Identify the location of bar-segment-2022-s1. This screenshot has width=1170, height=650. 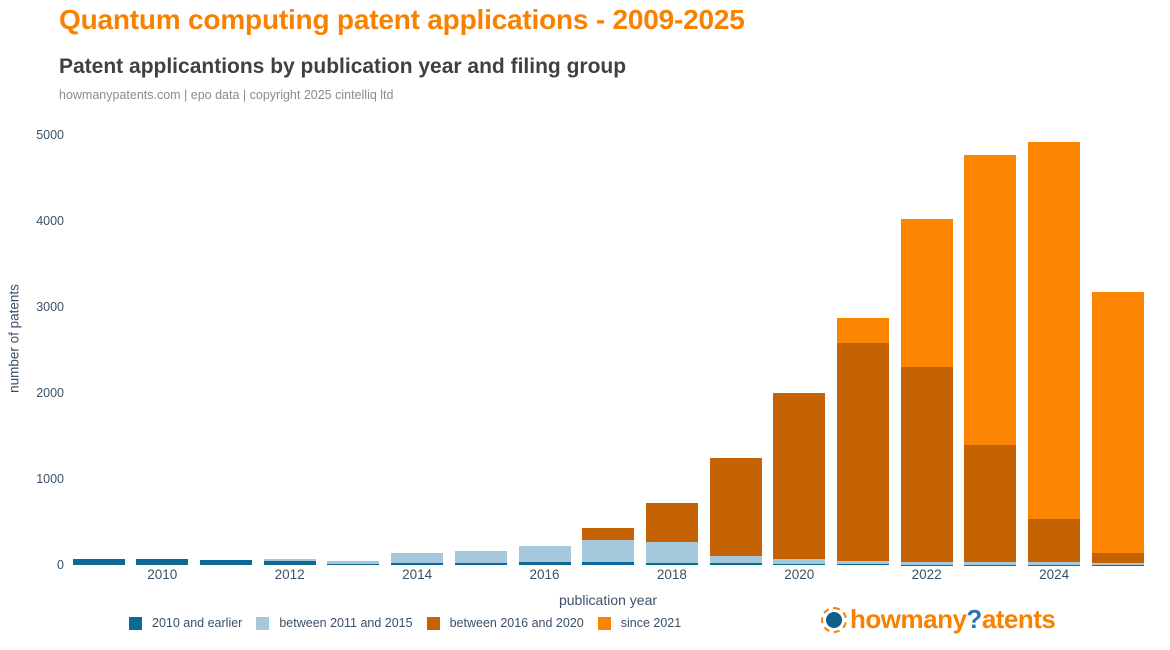
(926, 563).